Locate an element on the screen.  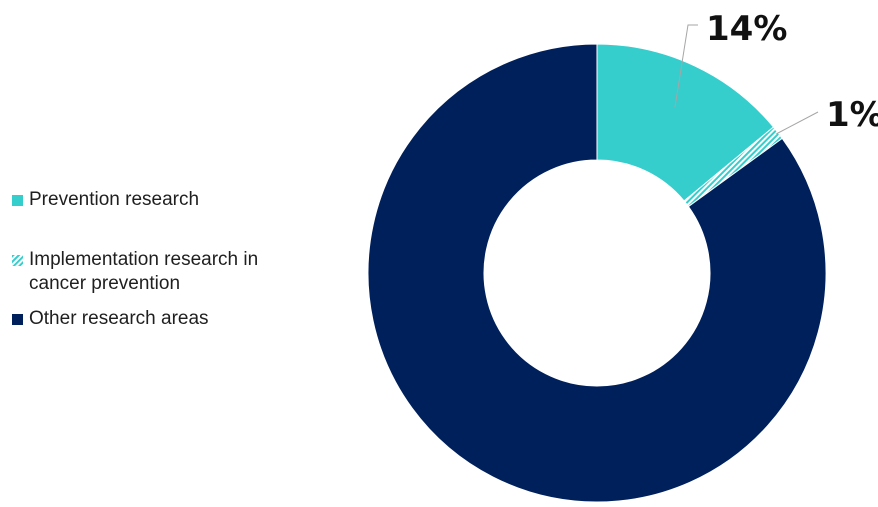
data-label-prevention-research: 14% is located at coordinates (746, 29).